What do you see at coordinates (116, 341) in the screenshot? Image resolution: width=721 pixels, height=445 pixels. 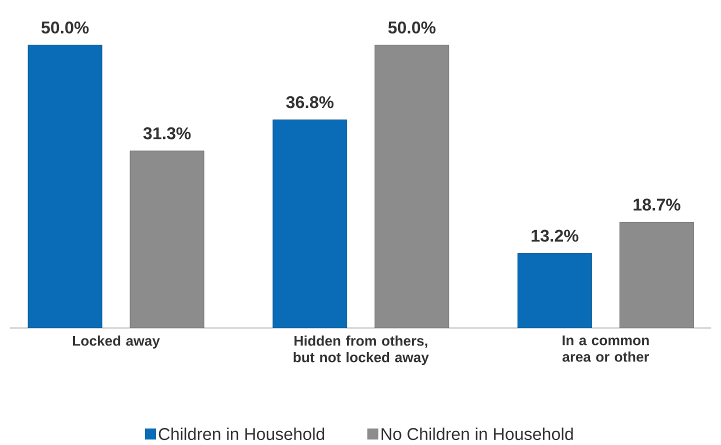 I see `x-tick-label: Locked away` at bounding box center [116, 341].